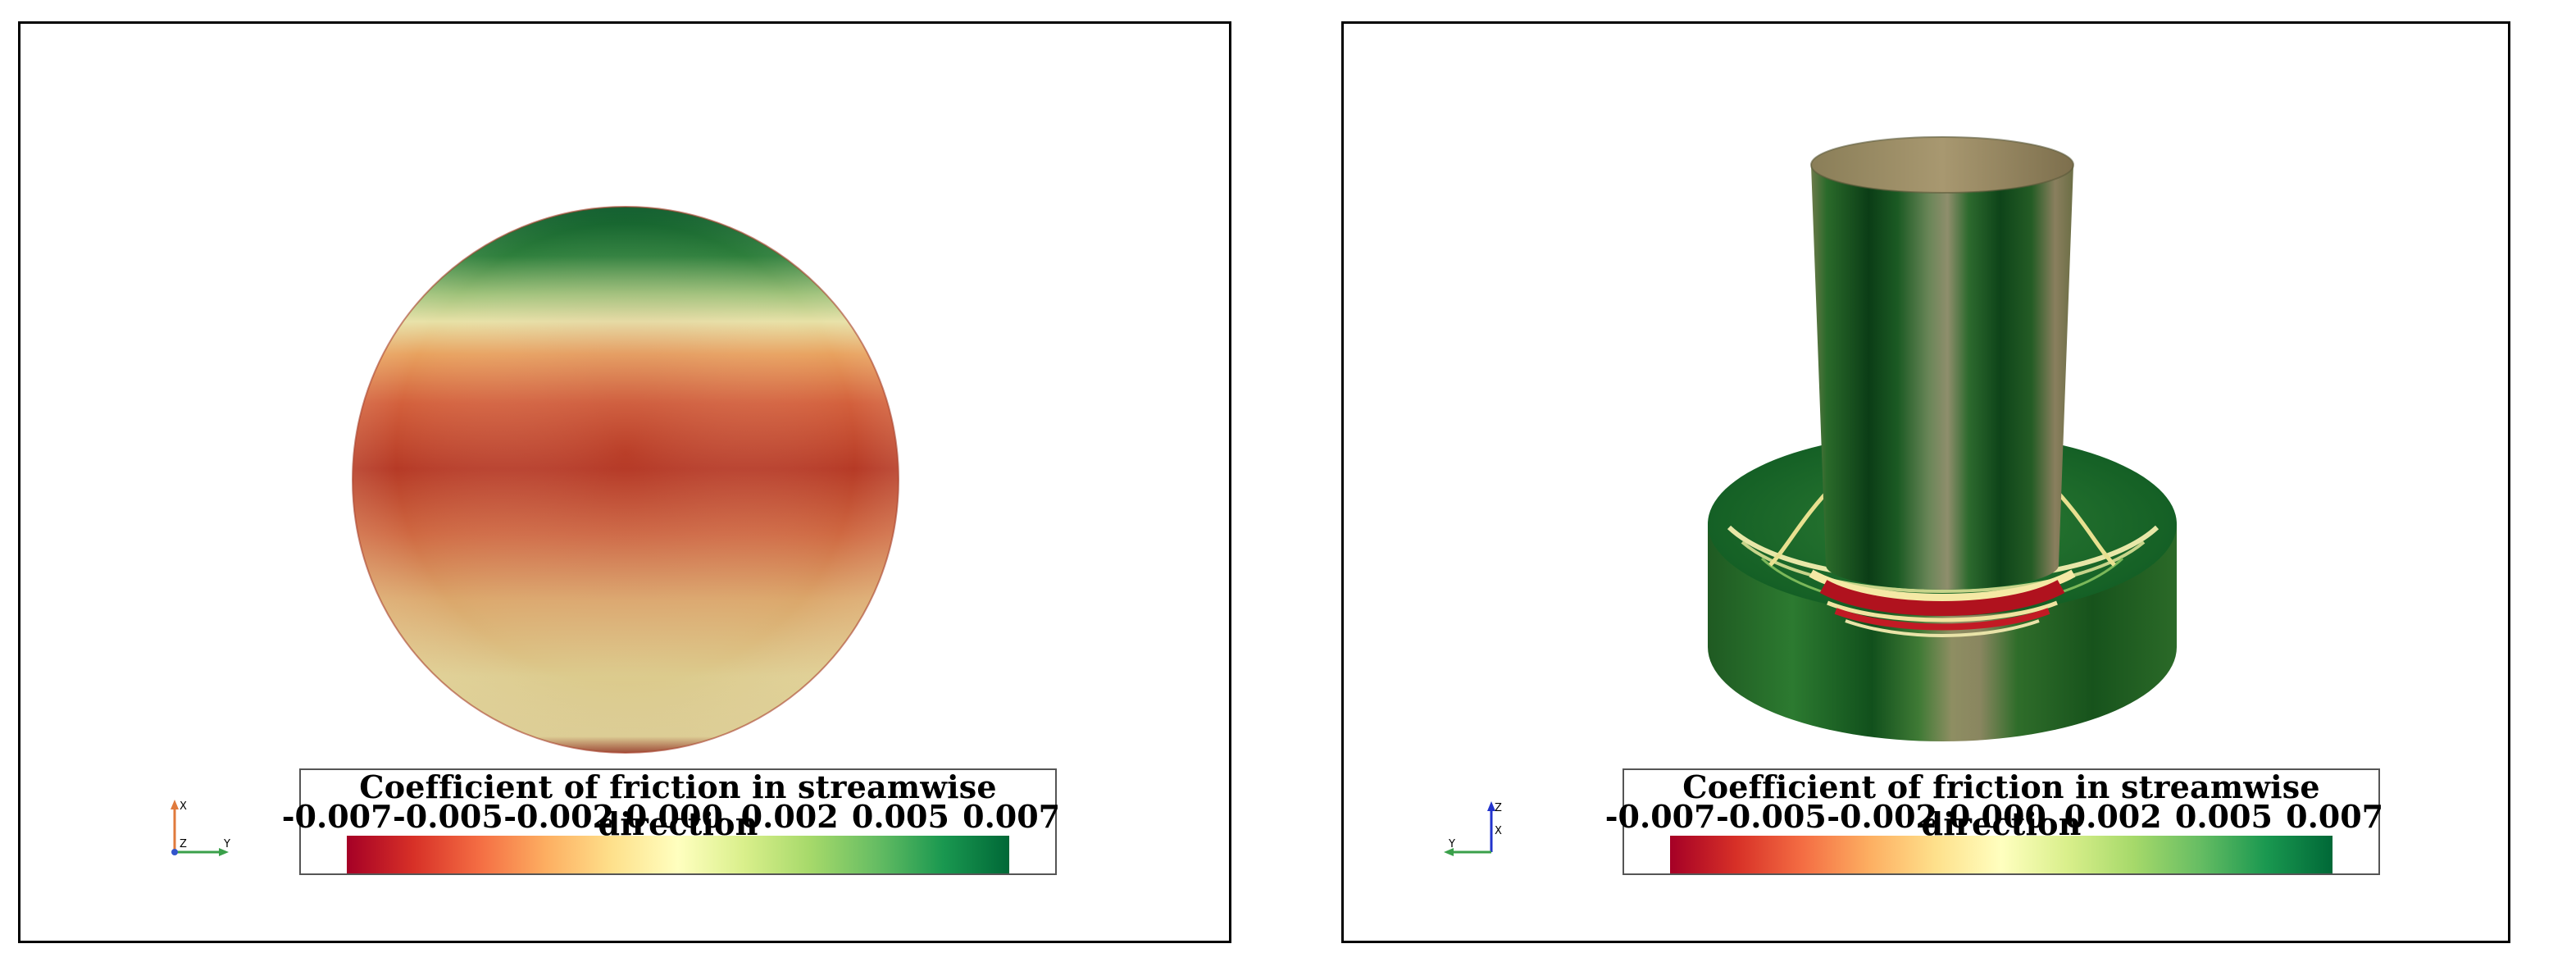 The image size is (2576, 962). I want to click on disc-top-view, so click(625, 480).